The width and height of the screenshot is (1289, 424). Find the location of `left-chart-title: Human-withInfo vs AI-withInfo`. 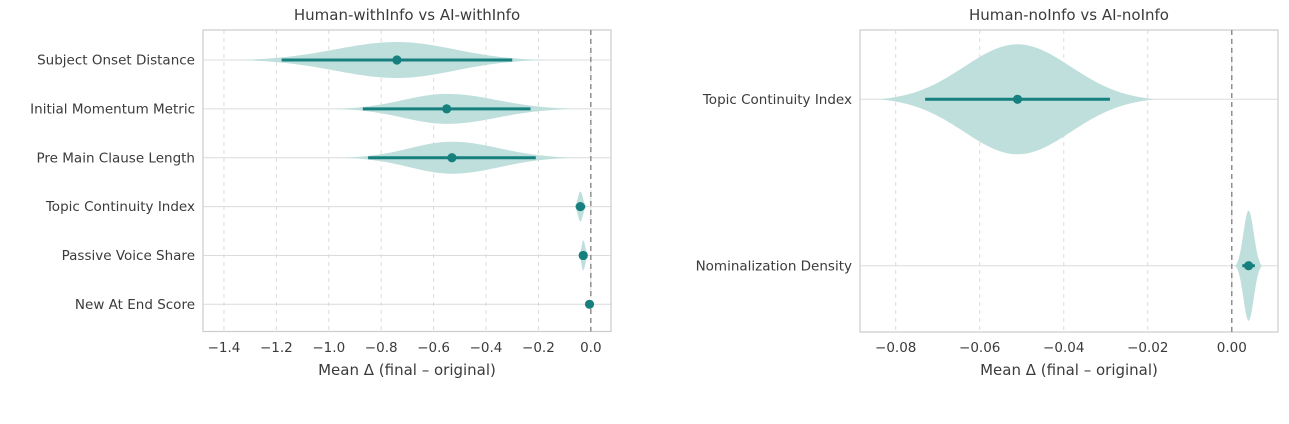

left-chart-title: Human-withInfo vs AI-withInfo is located at coordinates (407, 15).